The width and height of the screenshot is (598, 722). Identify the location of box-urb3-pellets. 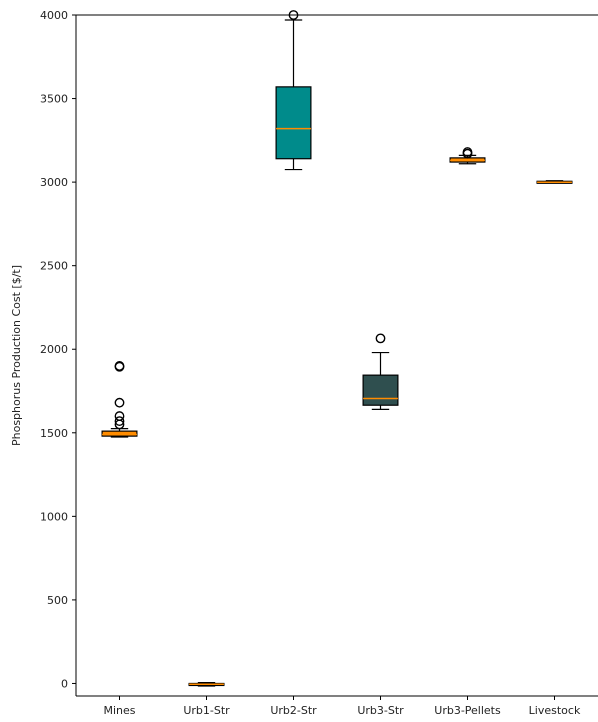
(467, 156).